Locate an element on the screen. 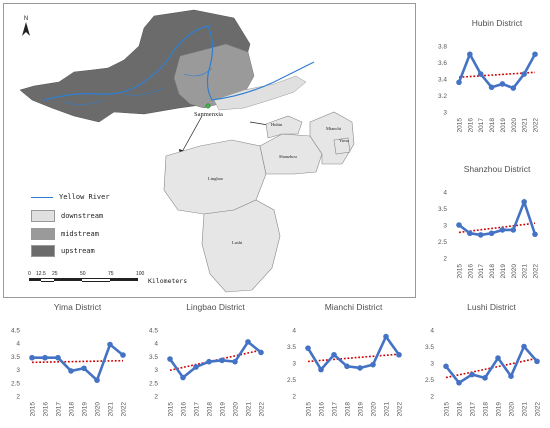 The width and height of the screenshot is (550, 428). district-shanzhou is located at coordinates (291, 154).